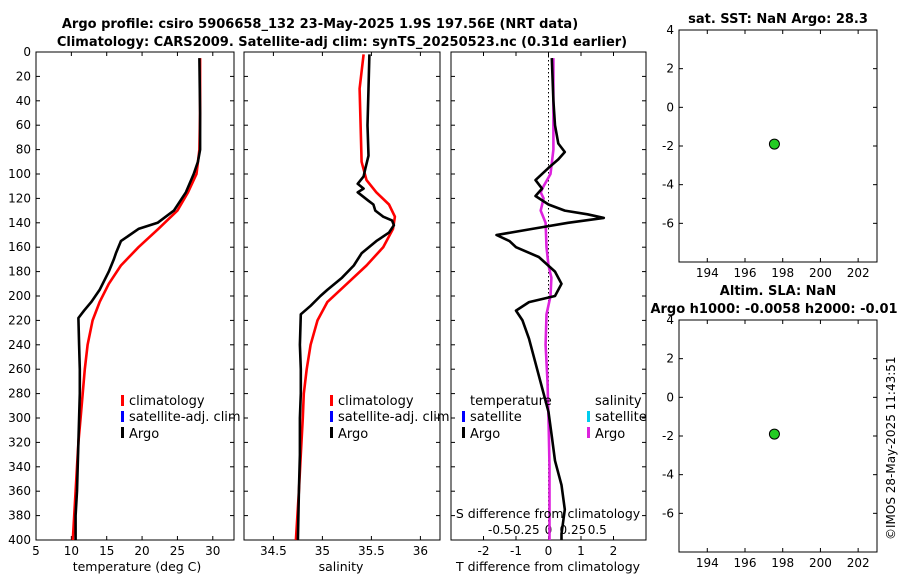 This screenshot has height=580, width=900. I want to click on sst-panel: 4 2 0 -2 -4 -6 194 196 198 200 202, so click(770, 151).